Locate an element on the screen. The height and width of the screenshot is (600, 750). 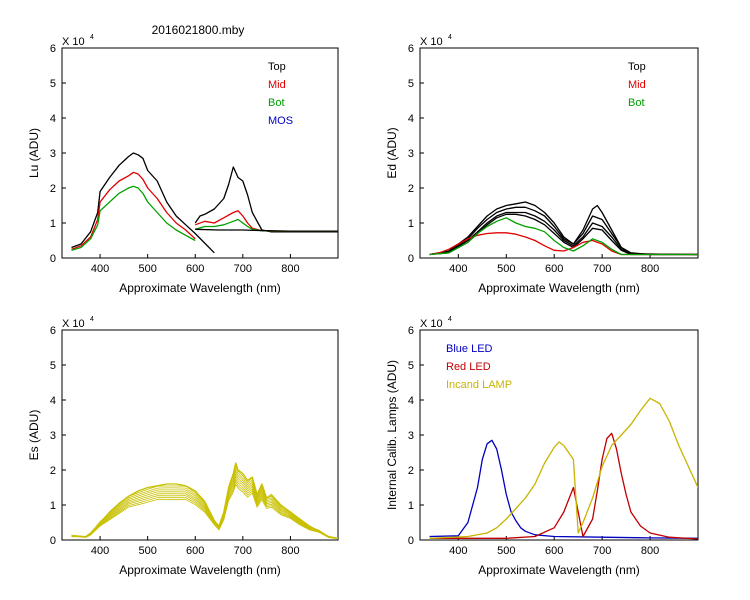
y-axis-label: Internal Calib. Lamps (ADU) is located at coordinates (392, 435).